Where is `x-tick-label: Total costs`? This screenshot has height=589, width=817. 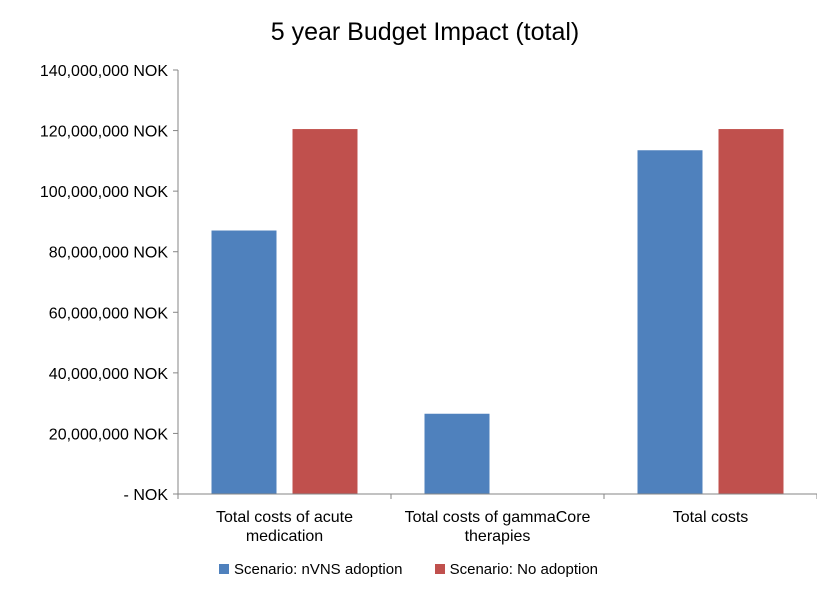 x-tick-label: Total costs is located at coordinates (711, 517).